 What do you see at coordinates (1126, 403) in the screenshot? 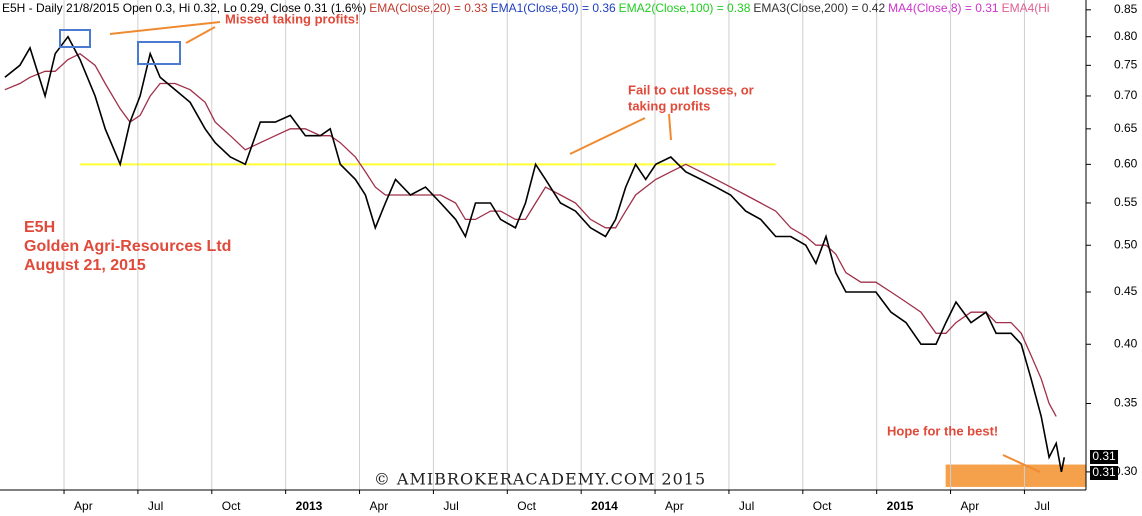
I see `y-tick-label: 0.35` at bounding box center [1126, 403].